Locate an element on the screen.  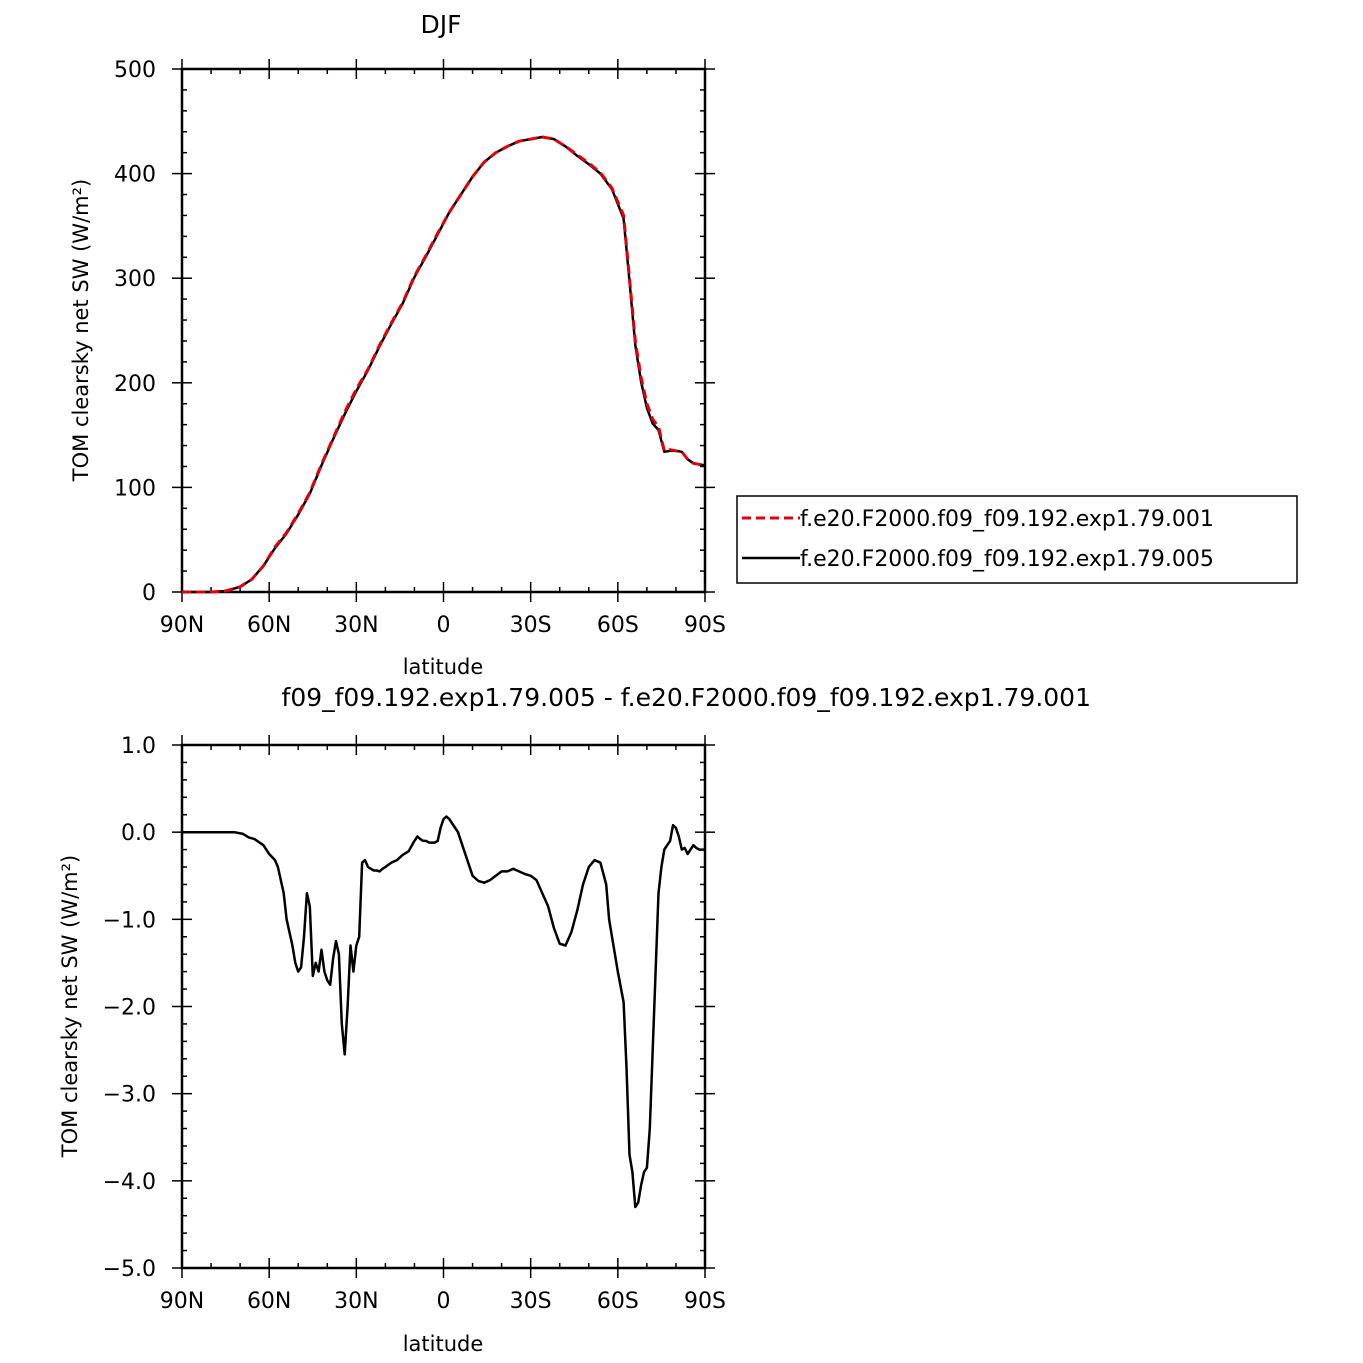
y-tick-label: −5.0 is located at coordinates (129, 1269).